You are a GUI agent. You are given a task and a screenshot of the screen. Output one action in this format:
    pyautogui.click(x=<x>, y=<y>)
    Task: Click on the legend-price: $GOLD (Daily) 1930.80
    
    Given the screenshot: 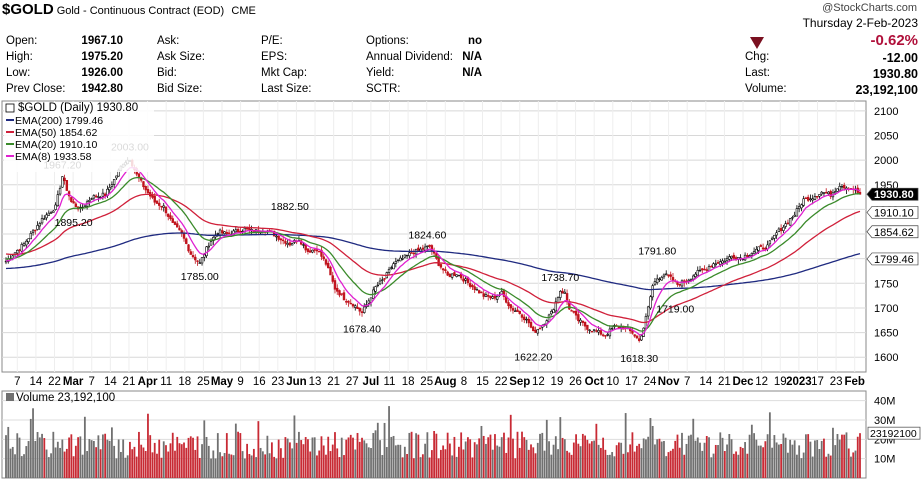 What is the action you would take?
    pyautogui.click(x=78, y=108)
    